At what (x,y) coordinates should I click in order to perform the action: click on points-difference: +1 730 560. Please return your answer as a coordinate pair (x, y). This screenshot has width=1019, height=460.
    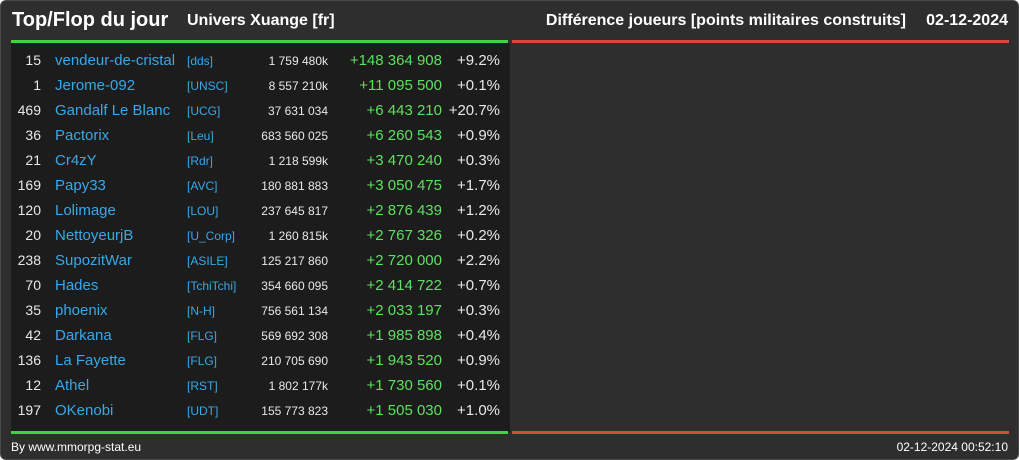
    Looking at the image, I should click on (404, 385).